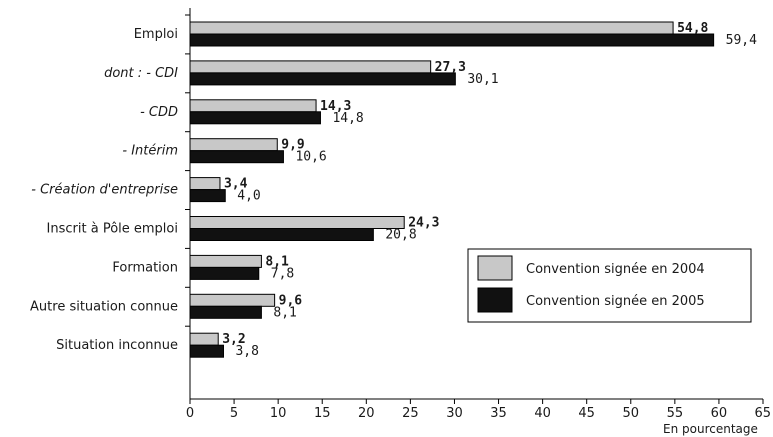 This screenshot has height=437, width=773. Describe the element at coordinates (104, 306) in the screenshot. I see `category-label: Autre situation connue` at that location.